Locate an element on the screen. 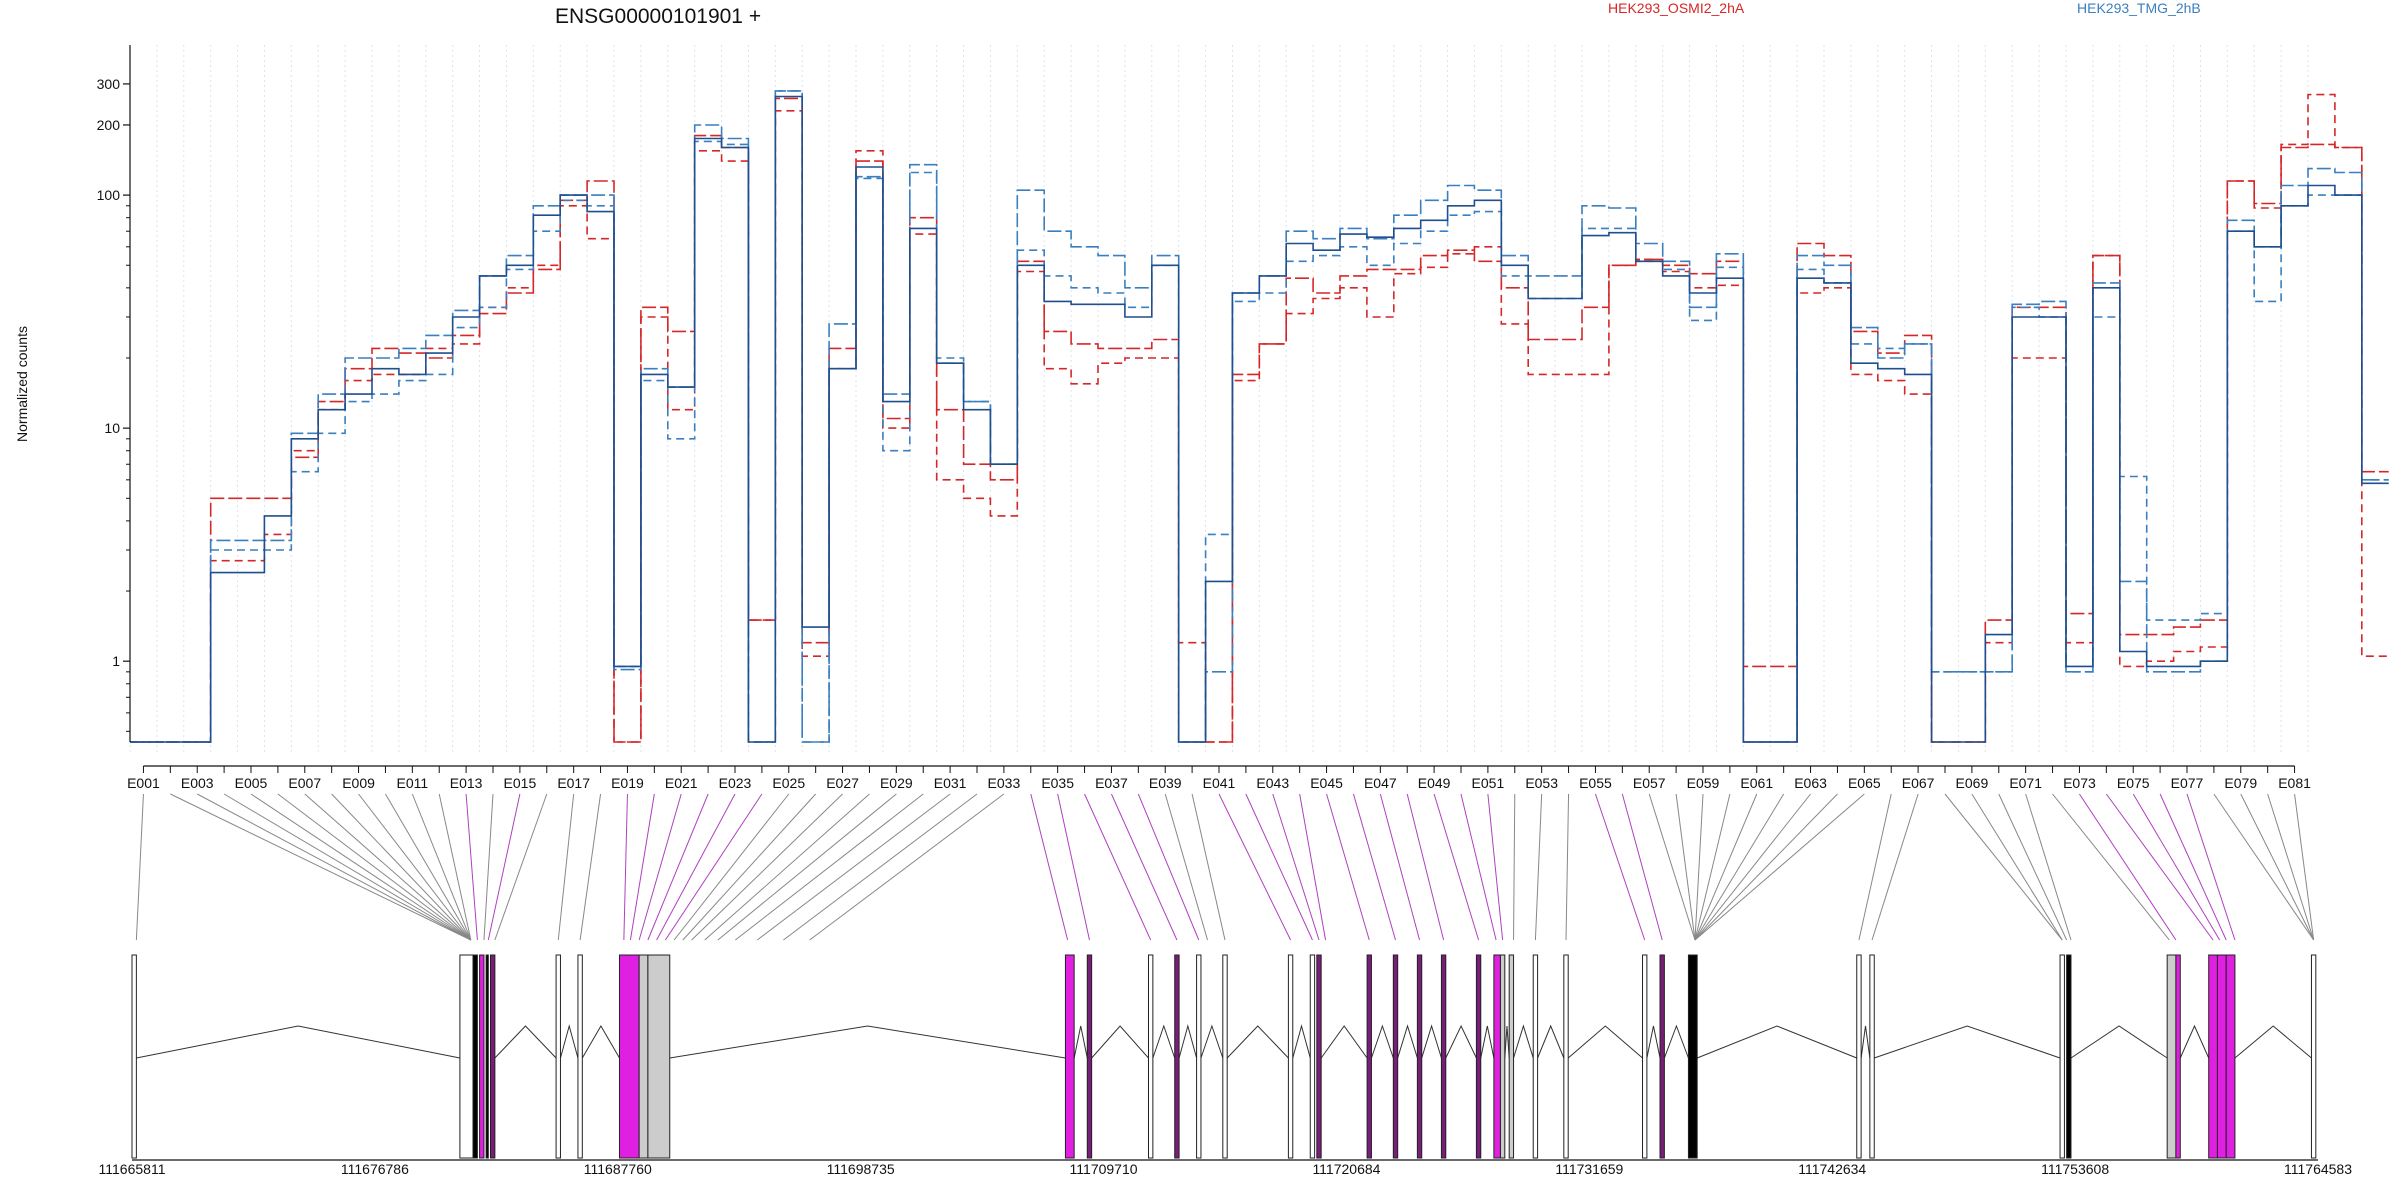 This screenshot has height=1200, width=2400. x-tick-label: E033 is located at coordinates (1004, 783).